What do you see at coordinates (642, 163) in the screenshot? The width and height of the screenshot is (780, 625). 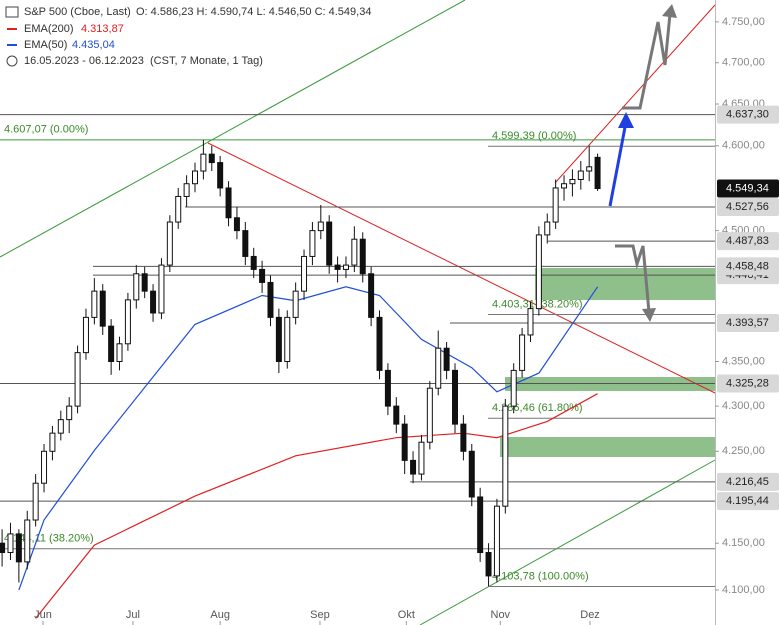 I see `arrows` at bounding box center [642, 163].